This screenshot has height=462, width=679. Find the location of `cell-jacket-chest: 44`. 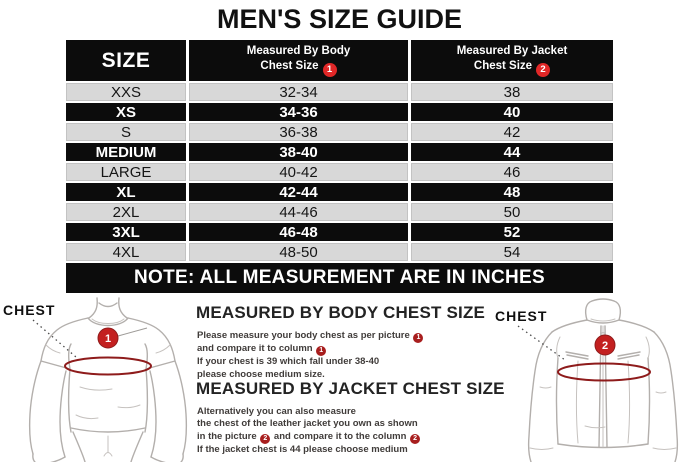

cell-jacket-chest: 44 is located at coordinates (512, 152).